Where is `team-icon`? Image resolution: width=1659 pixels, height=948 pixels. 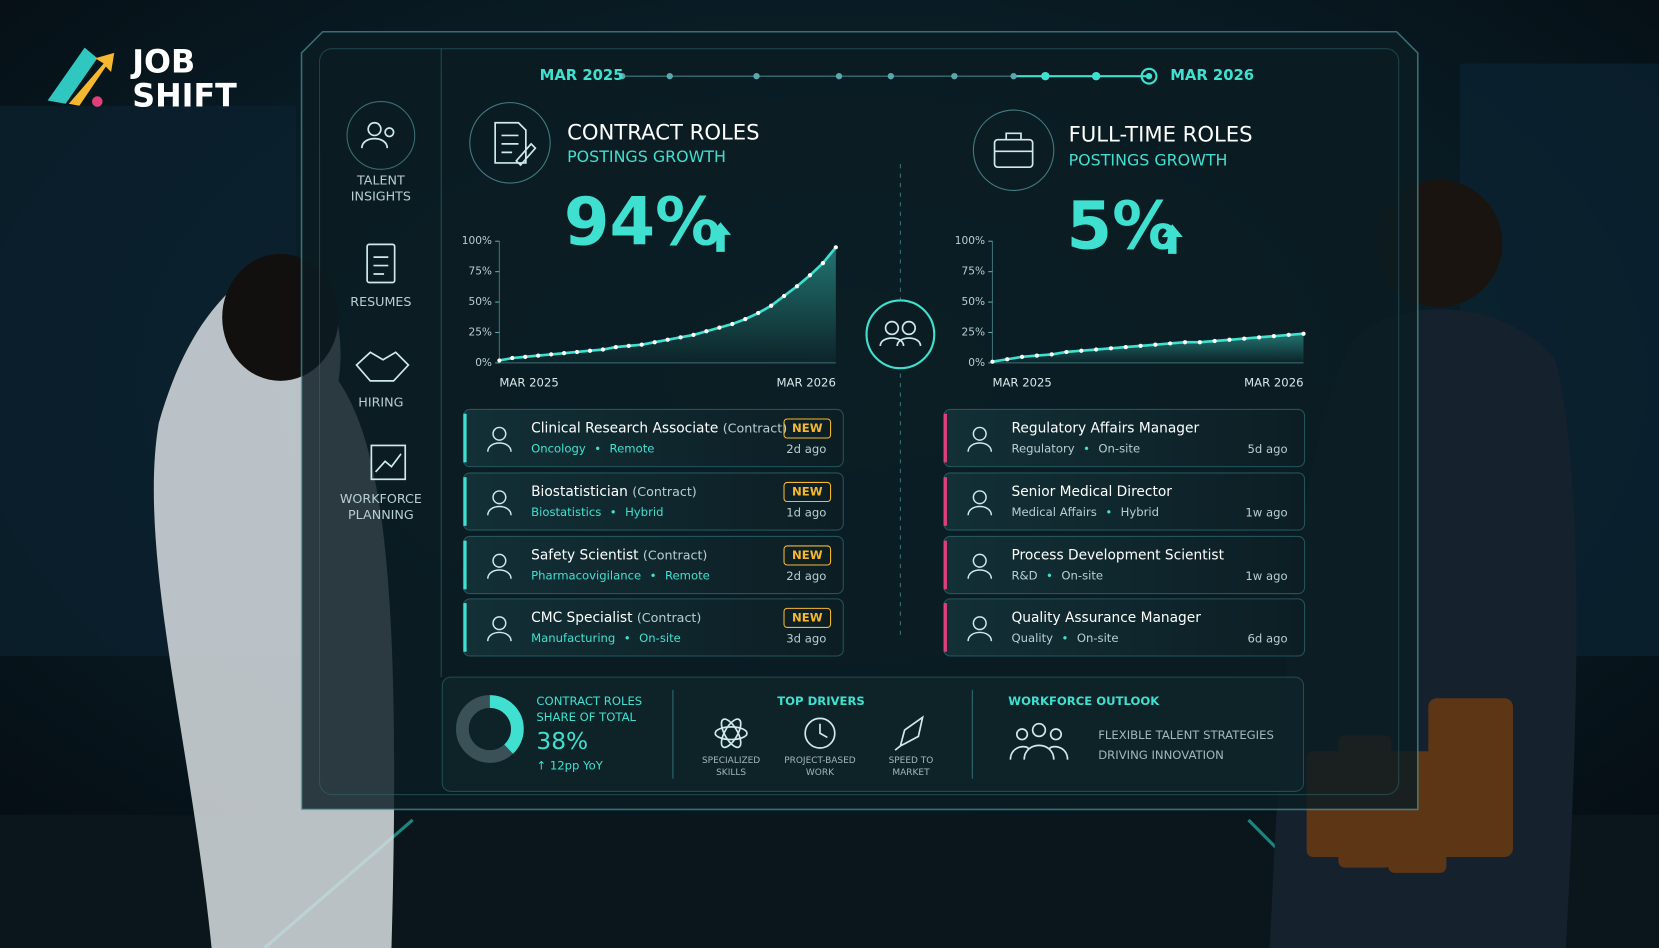
team-icon is located at coordinates (1039, 741).